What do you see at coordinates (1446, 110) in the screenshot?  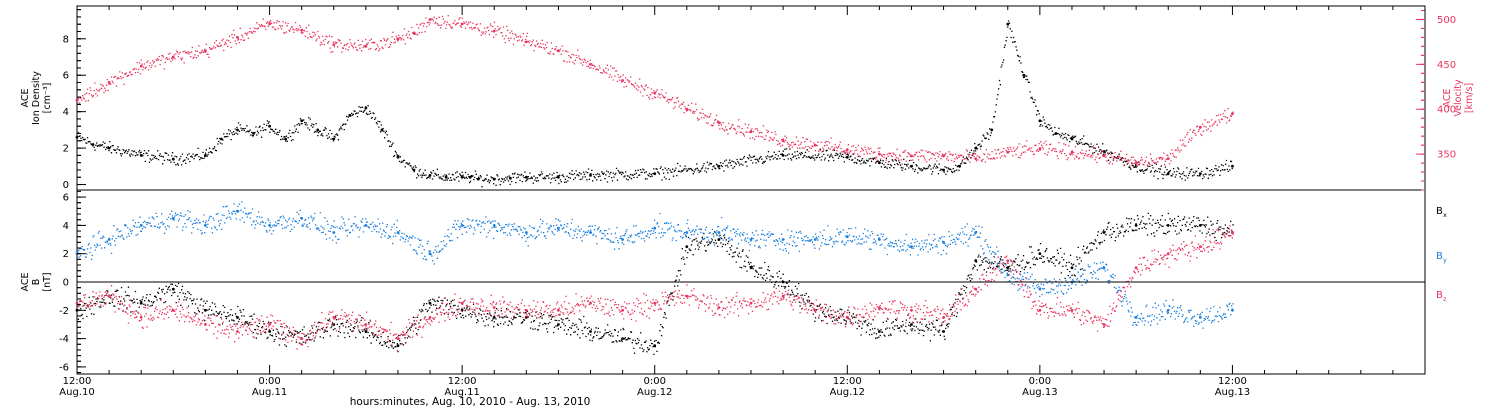 I see `y-tick-label: 400` at bounding box center [1446, 110].